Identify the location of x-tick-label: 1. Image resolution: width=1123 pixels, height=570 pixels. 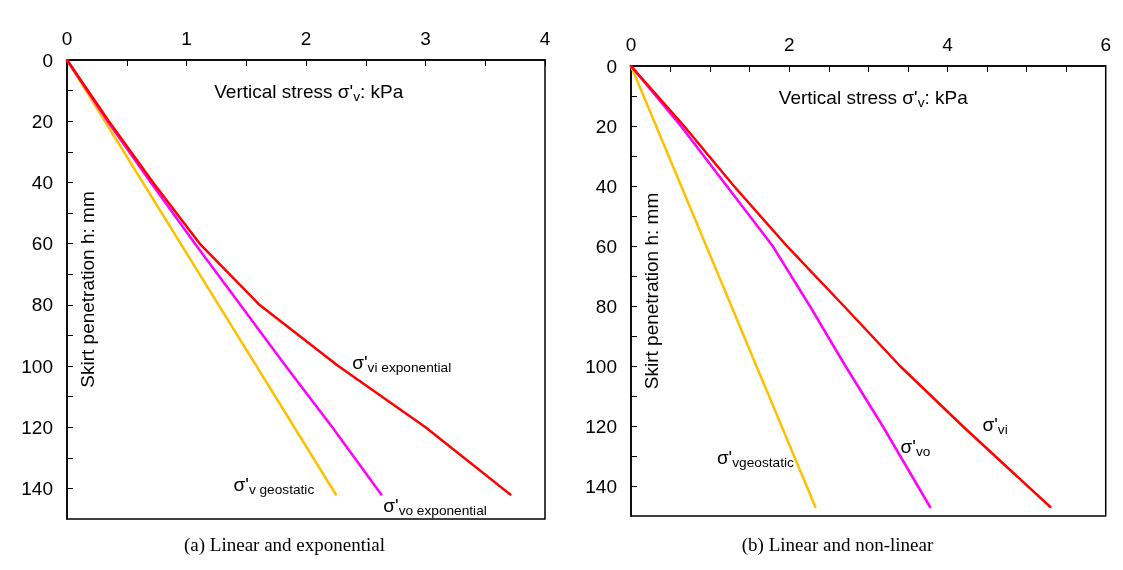
(186, 38).